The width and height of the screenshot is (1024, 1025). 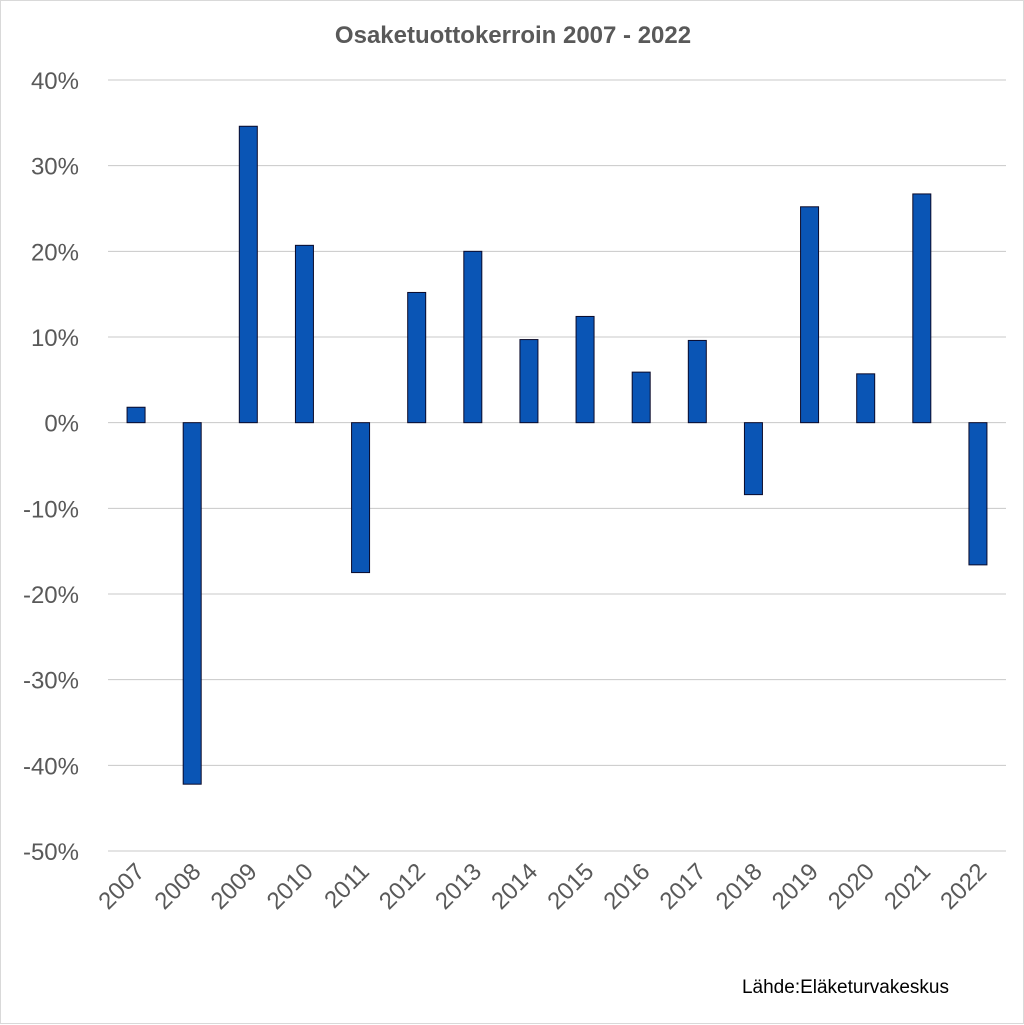 What do you see at coordinates (922, 308) in the screenshot?
I see `bar-2021` at bounding box center [922, 308].